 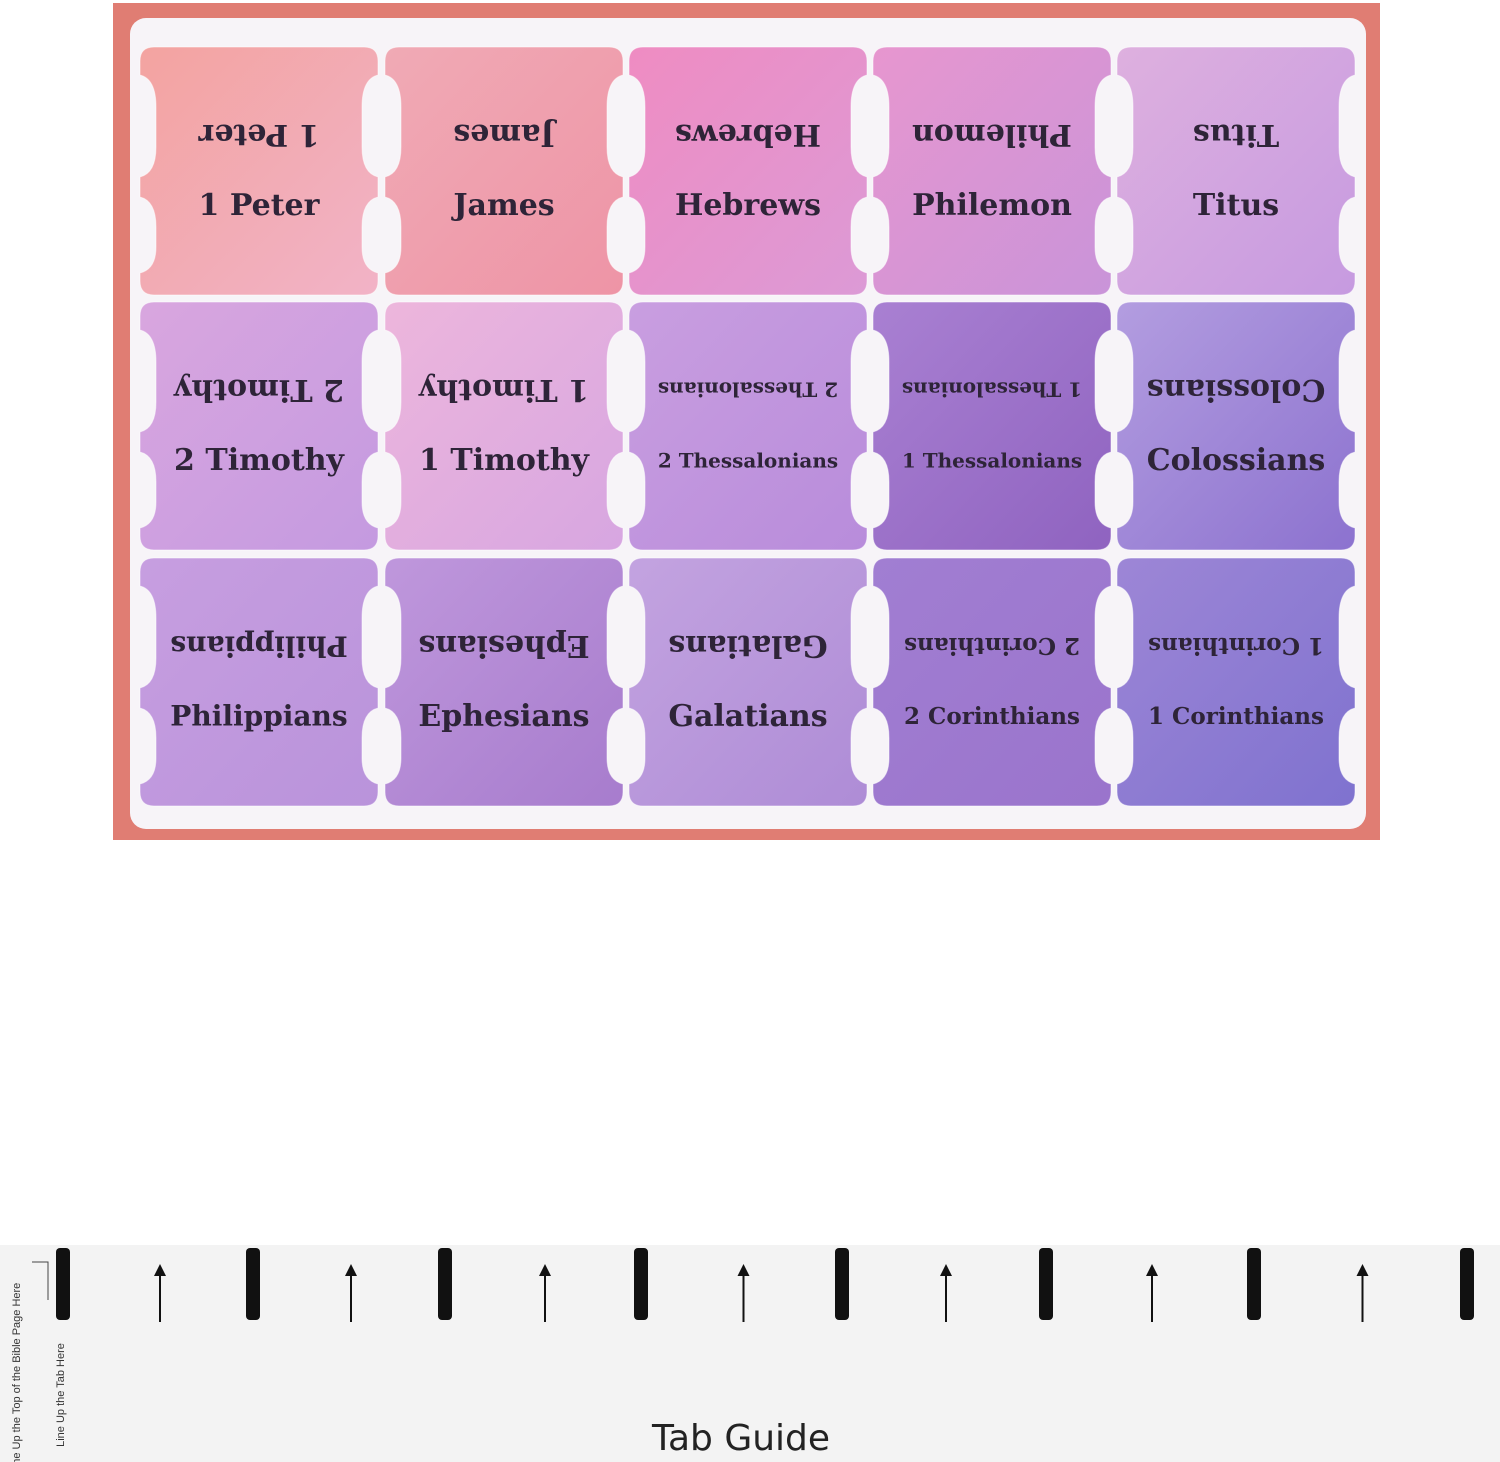 What do you see at coordinates (992, 716) in the screenshot?
I see `tab-label: 2 Corinthians` at bounding box center [992, 716].